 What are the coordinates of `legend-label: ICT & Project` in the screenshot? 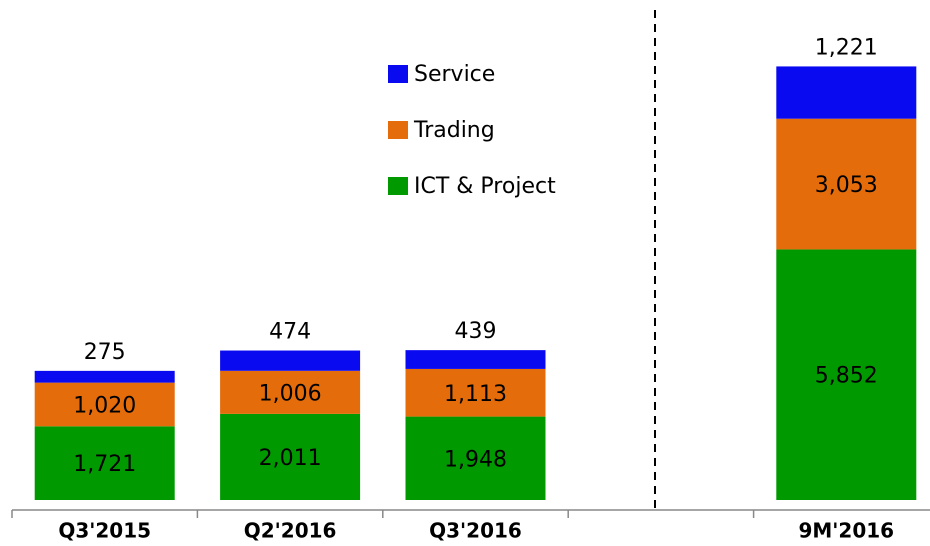 It's located at (485, 186).